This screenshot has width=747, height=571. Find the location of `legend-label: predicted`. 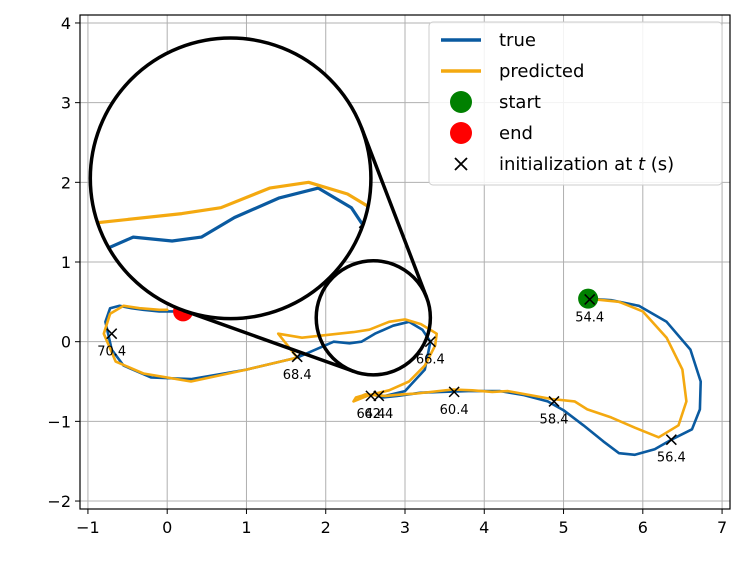

legend-label: predicted is located at coordinates (541, 71).